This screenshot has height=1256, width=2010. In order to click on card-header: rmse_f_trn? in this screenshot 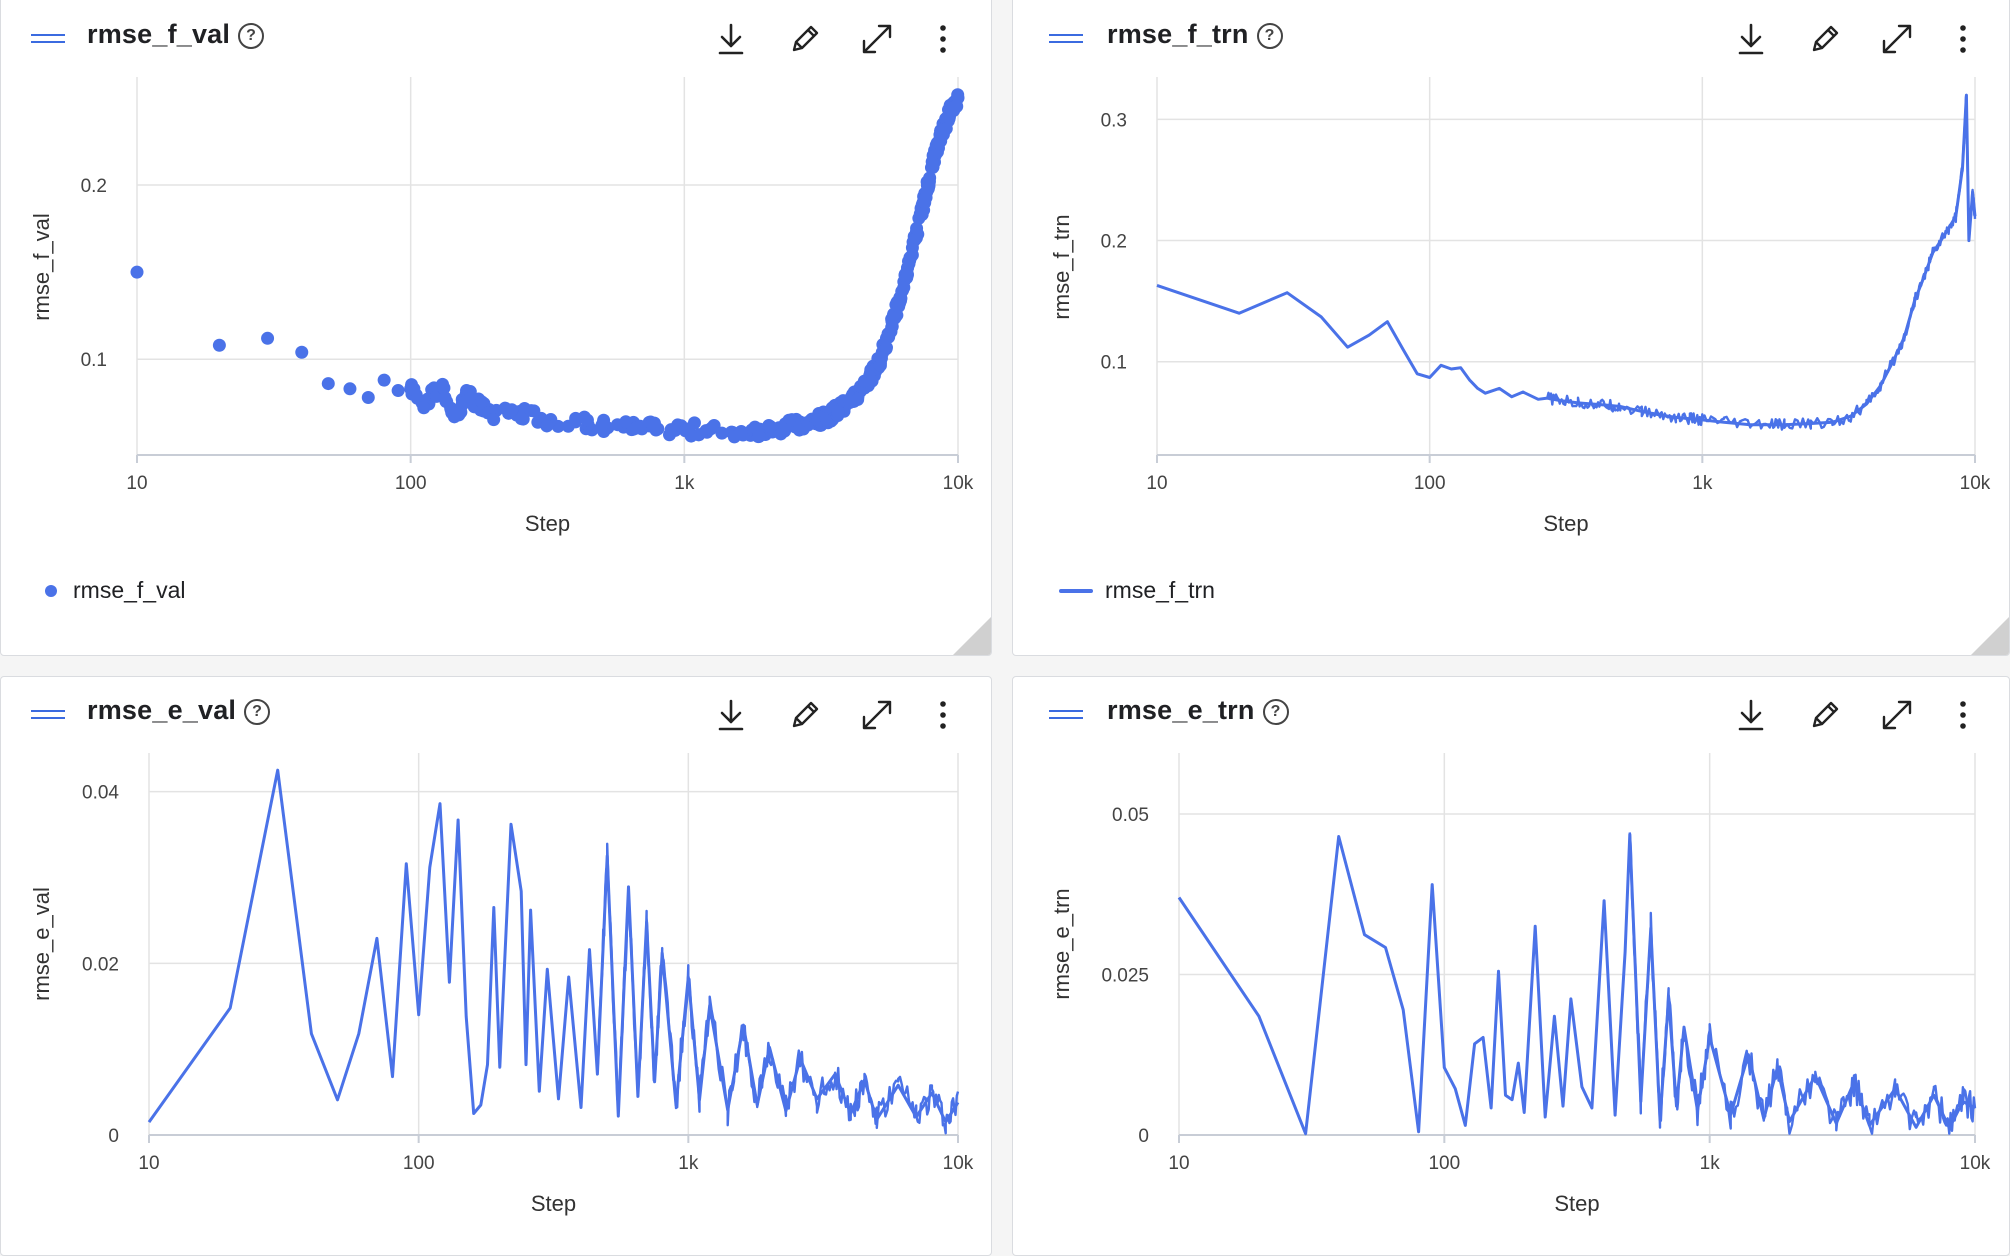, I will do `click(1511, 39)`.